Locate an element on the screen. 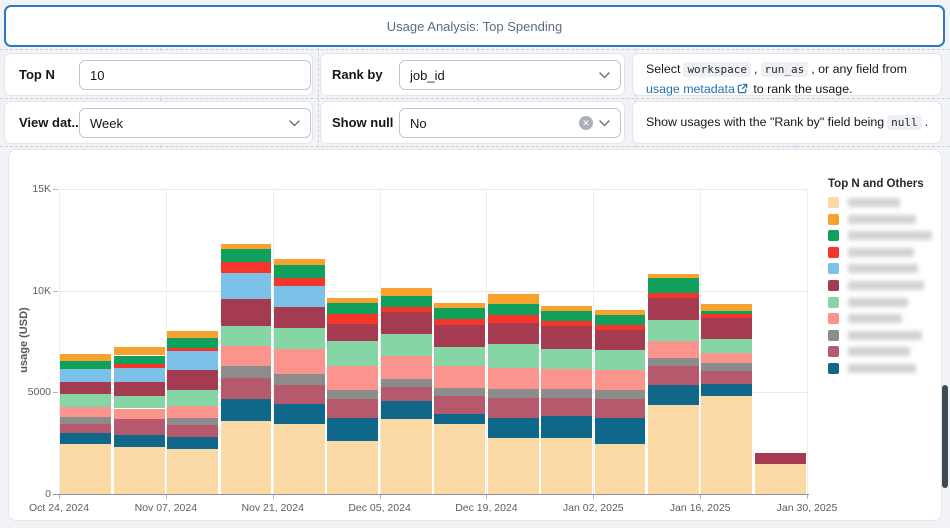  legend-item-series-mauve is located at coordinates (869, 351).